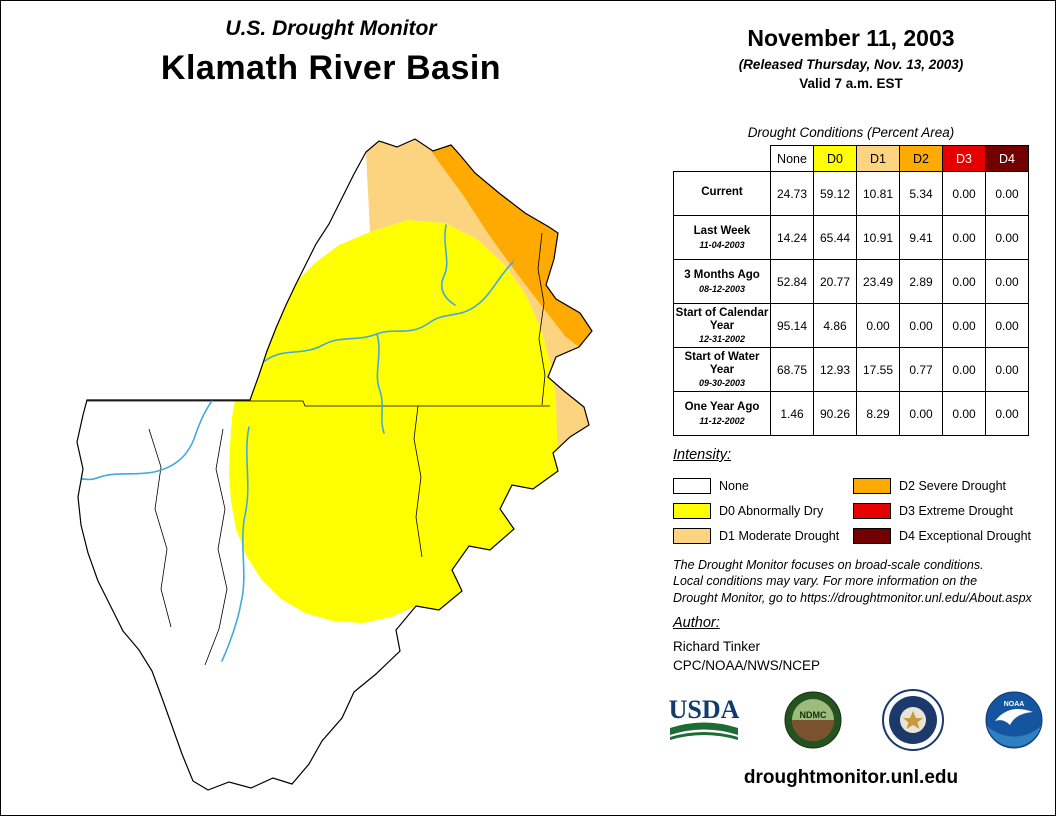 Image resolution: width=1056 pixels, height=816 pixels. I want to click on row-date: 08-12-2003, so click(722, 288).